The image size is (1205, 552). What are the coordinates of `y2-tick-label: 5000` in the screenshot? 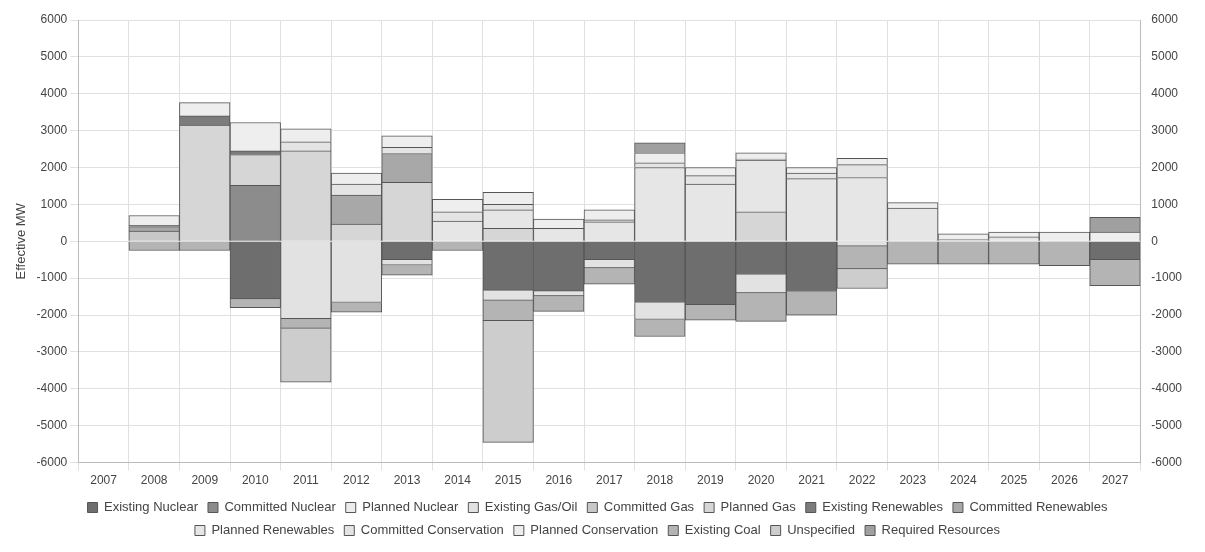 It's located at (1165, 56).